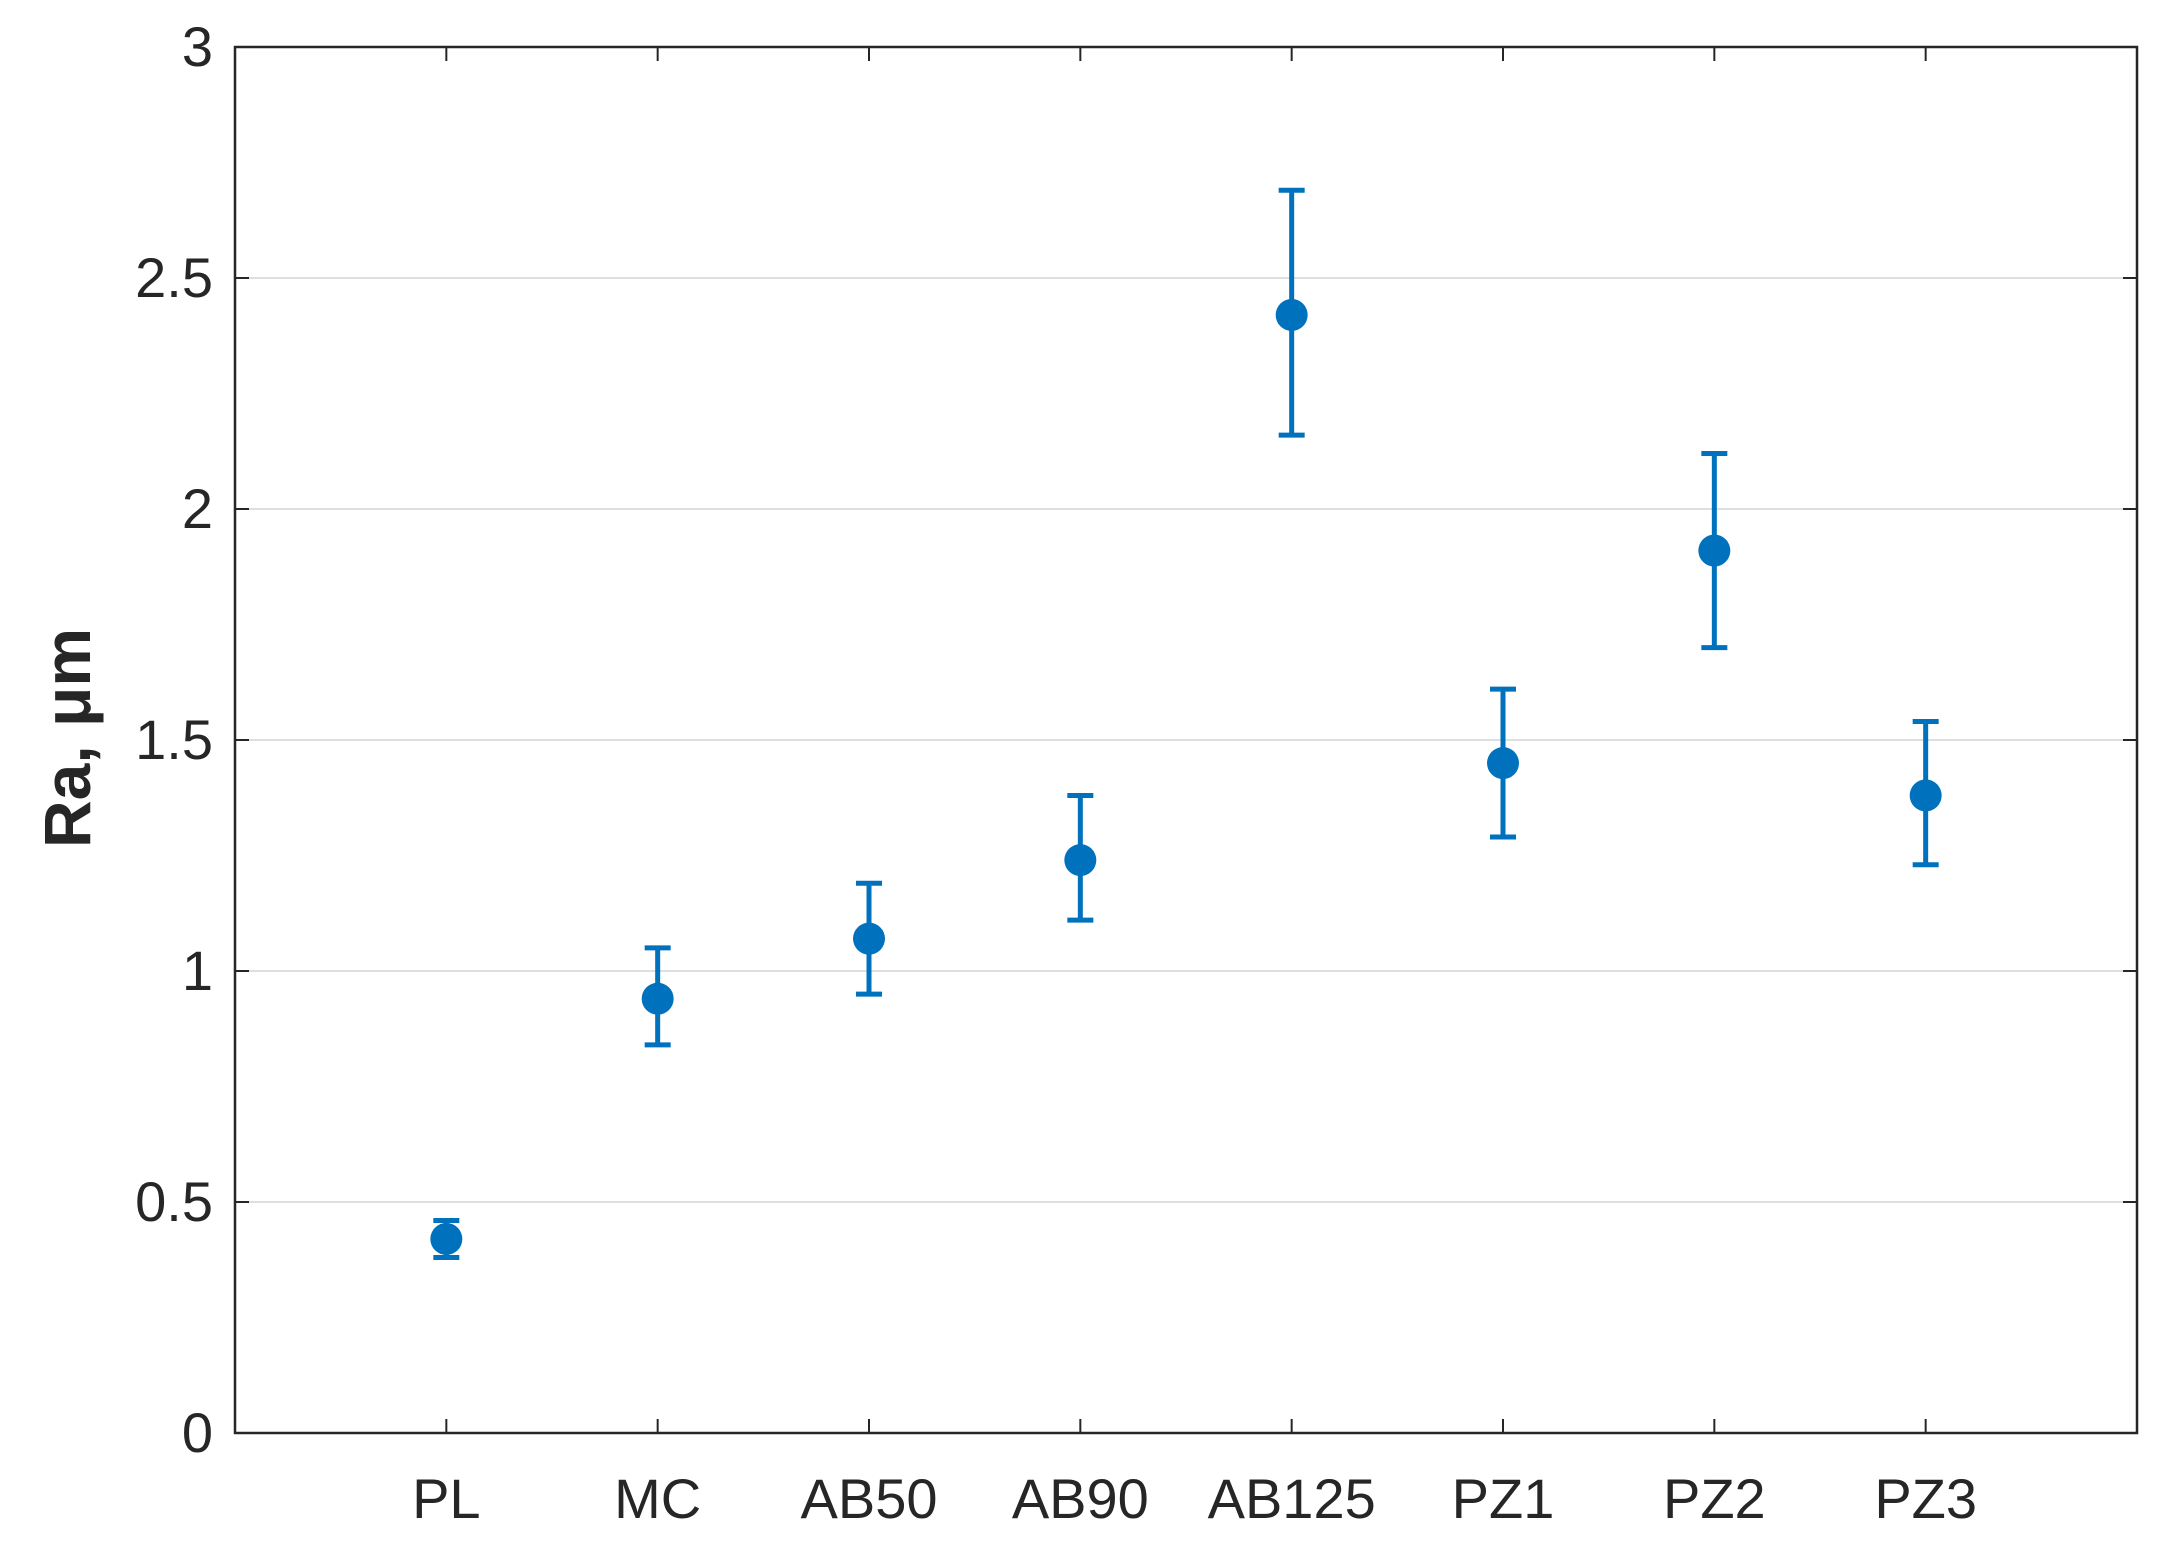 The image size is (2157, 1551). I want to click on data-point-ab90, so click(1080, 857).